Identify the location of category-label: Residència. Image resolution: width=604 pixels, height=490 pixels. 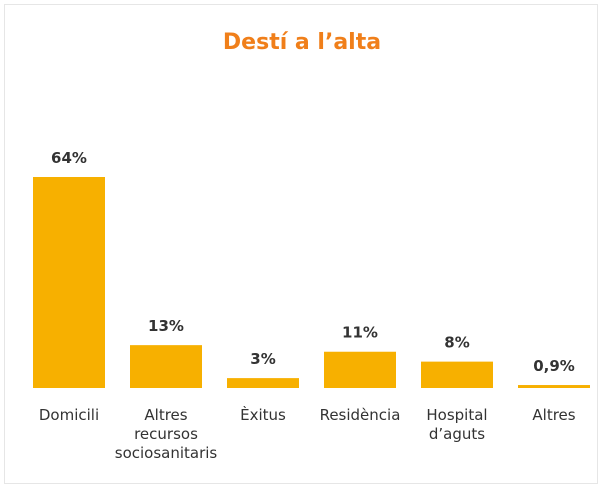
(360, 415).